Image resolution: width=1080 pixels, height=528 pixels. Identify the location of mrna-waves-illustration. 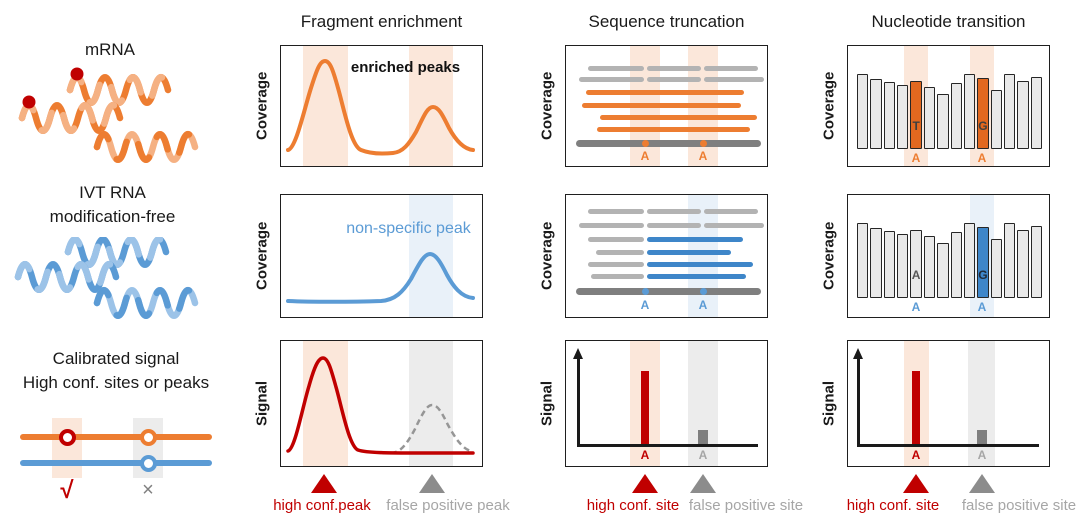
(108, 115).